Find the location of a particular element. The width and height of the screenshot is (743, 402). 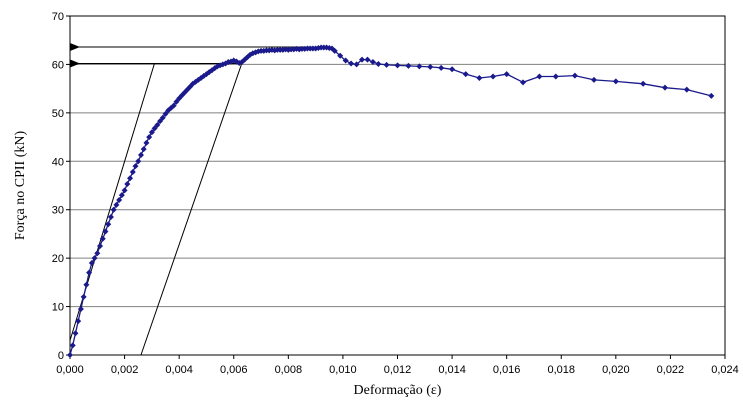

x-tick-label: 0,012 is located at coordinates (398, 370).